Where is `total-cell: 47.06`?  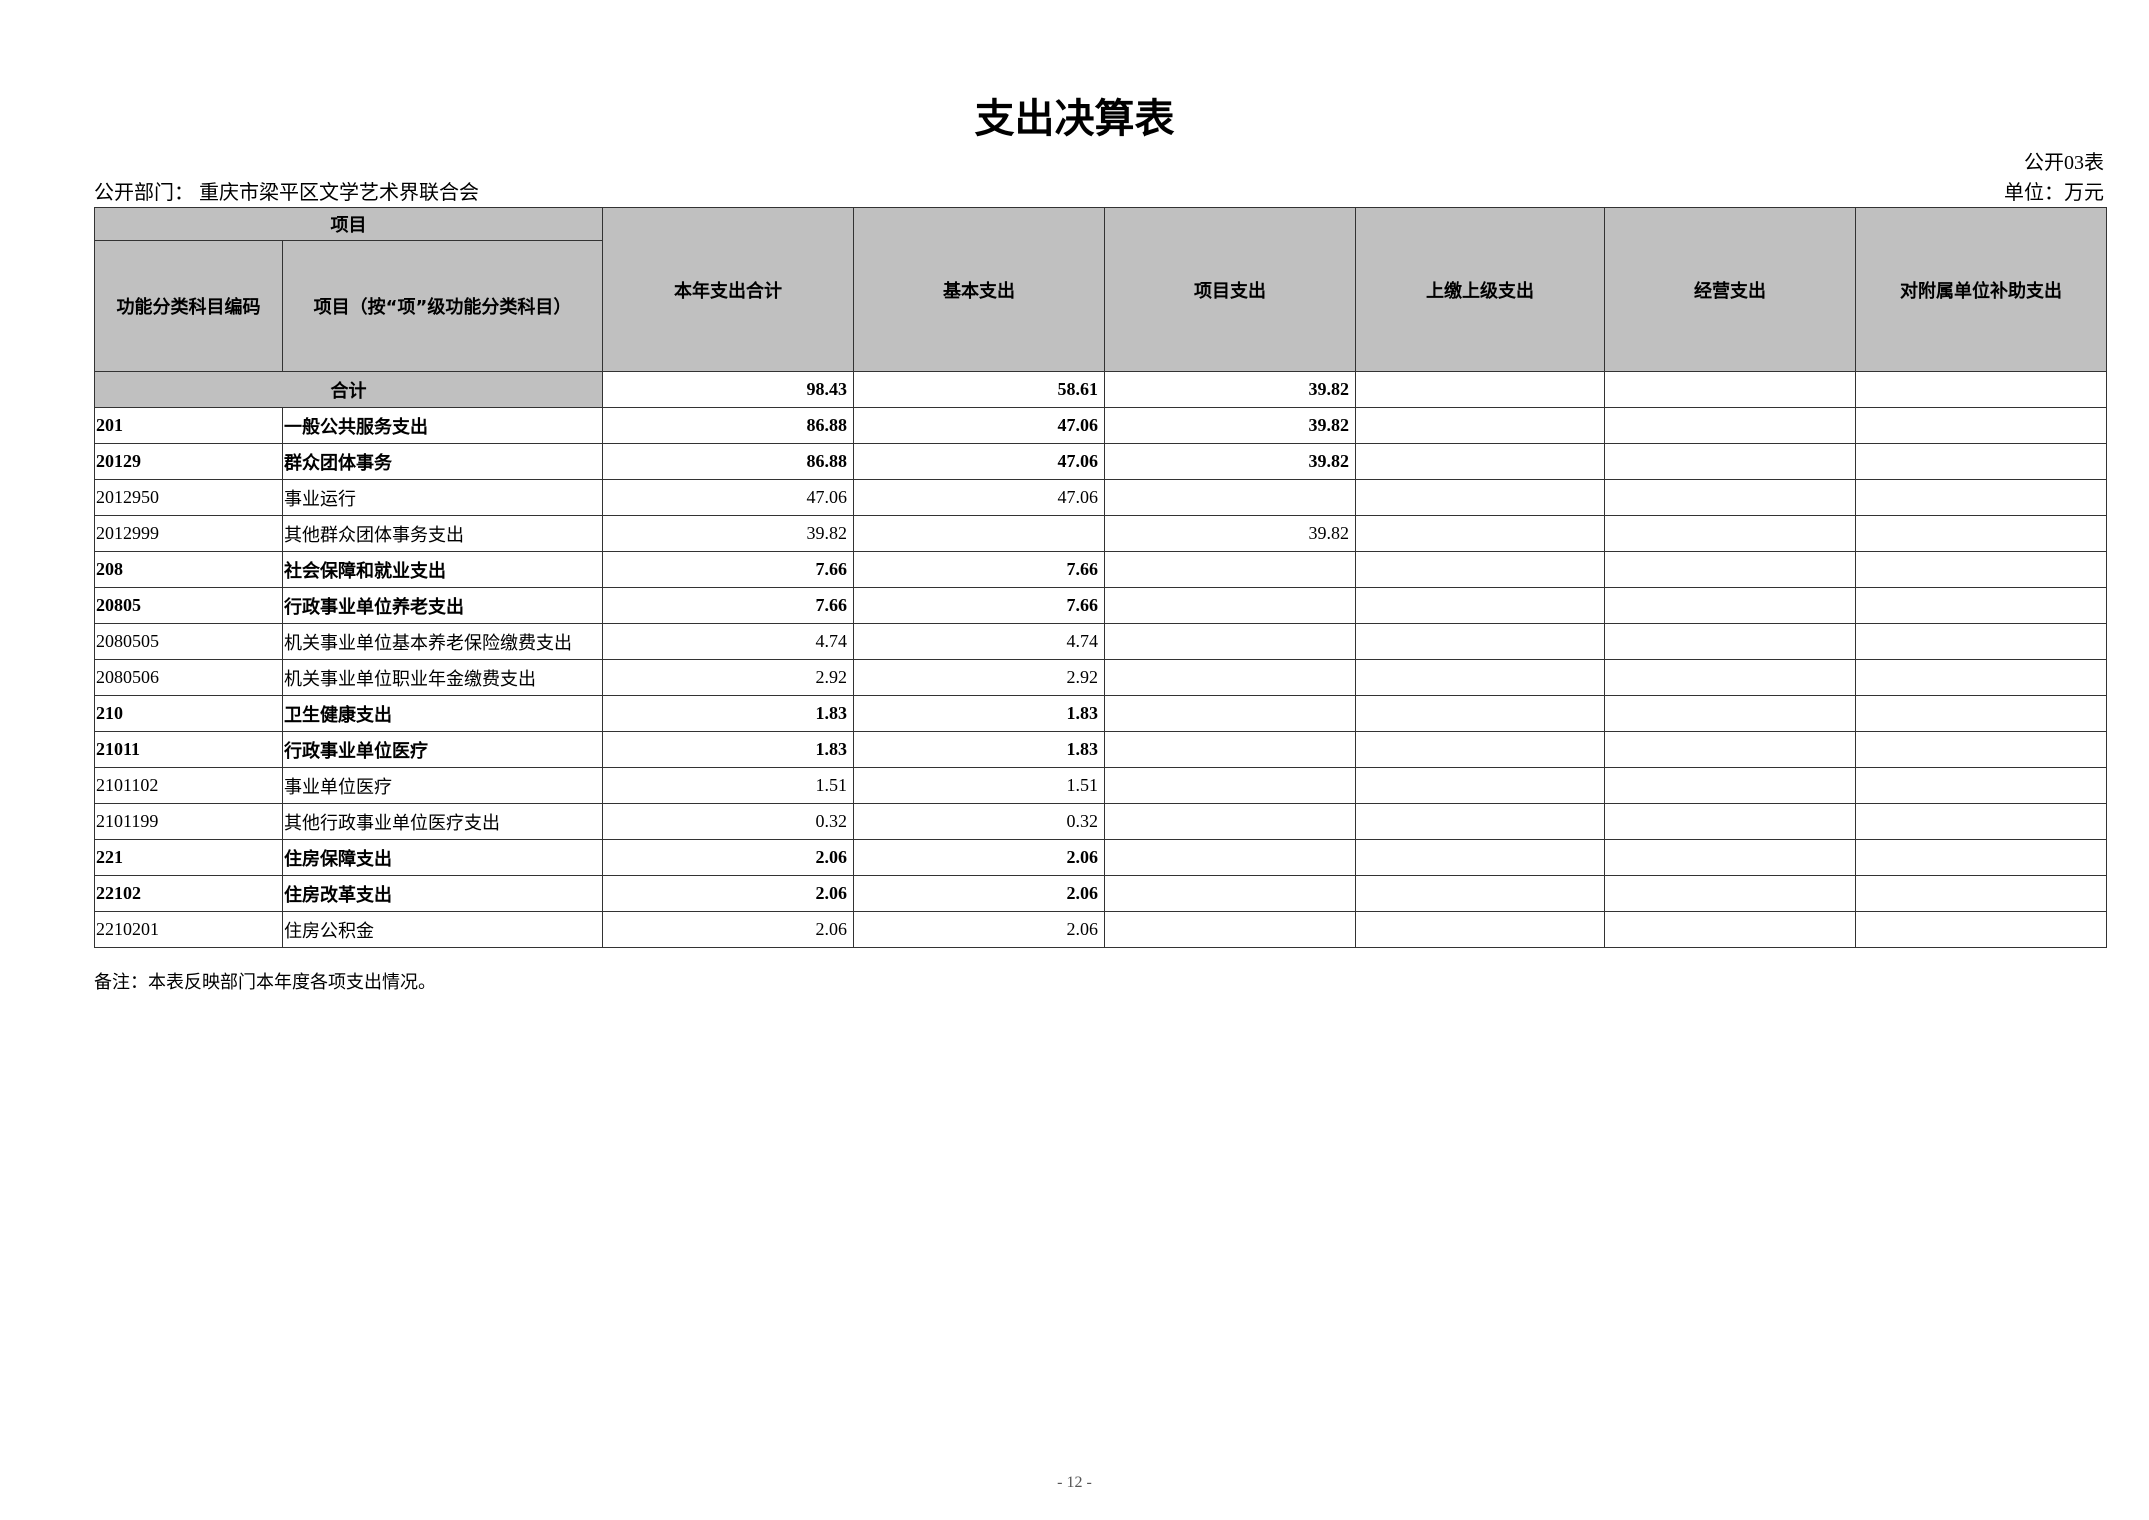
total-cell: 47.06 is located at coordinates (728, 497).